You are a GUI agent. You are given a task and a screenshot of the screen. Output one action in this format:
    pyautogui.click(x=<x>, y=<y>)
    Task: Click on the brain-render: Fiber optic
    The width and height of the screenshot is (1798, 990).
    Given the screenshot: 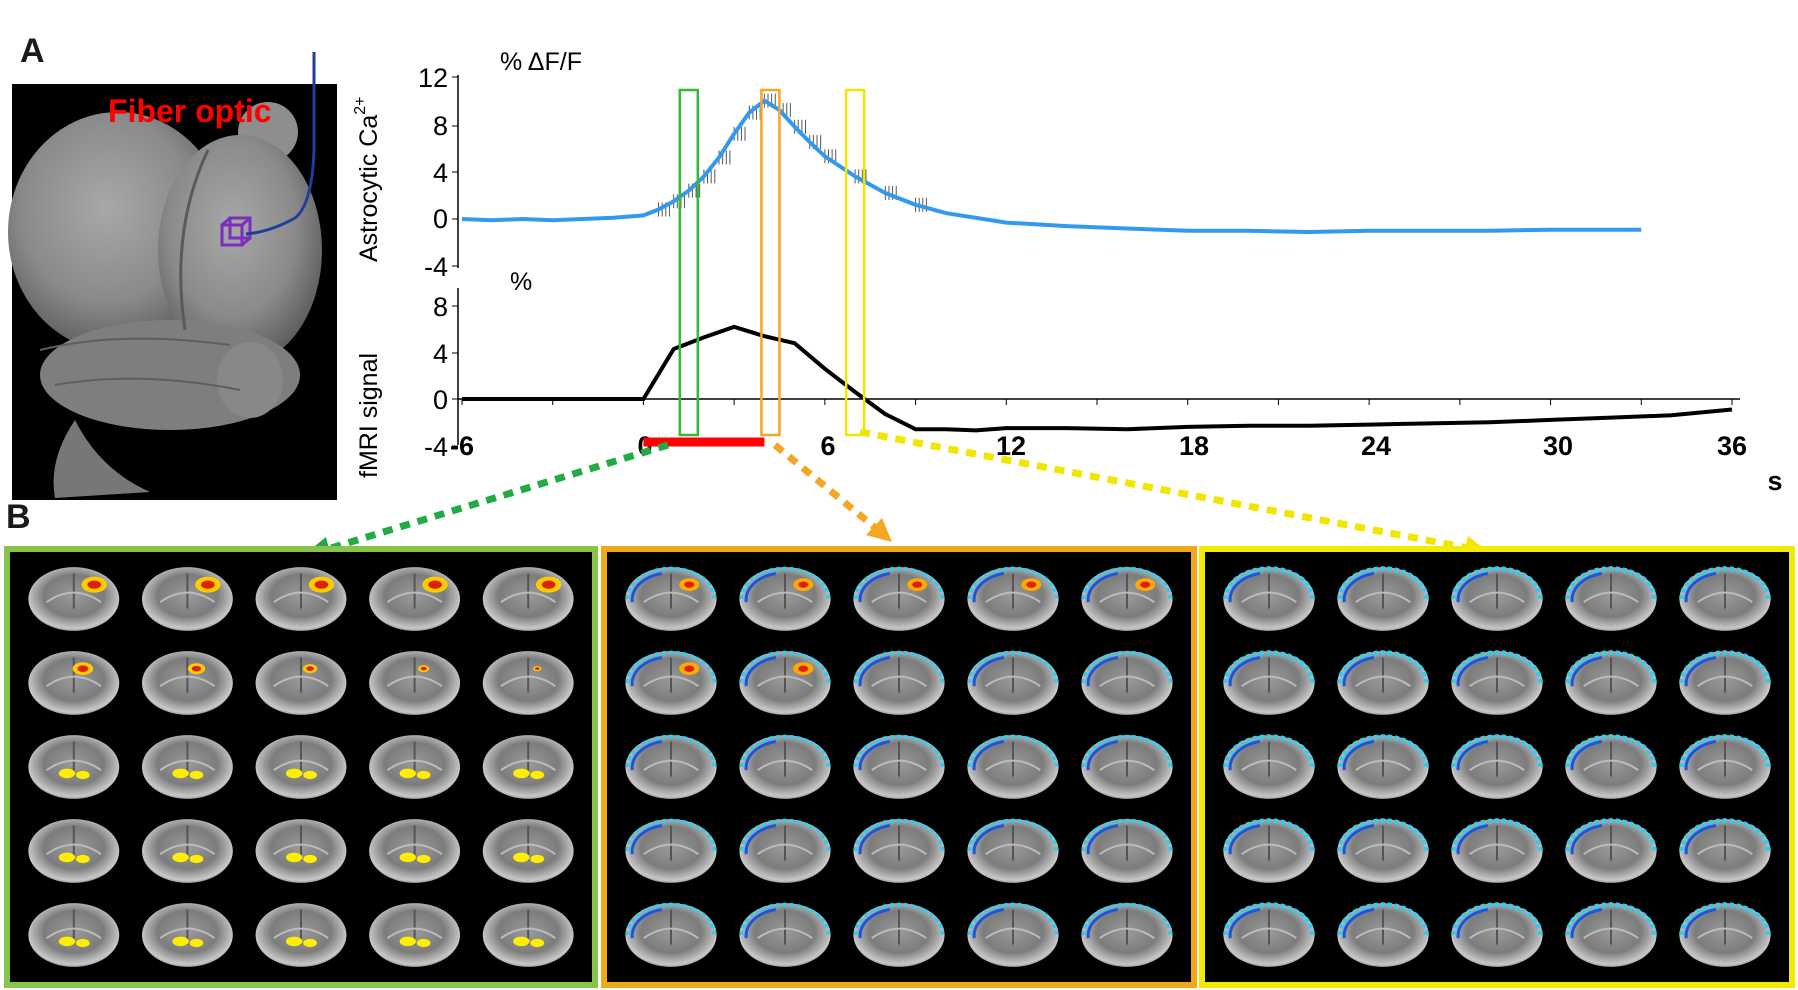 What is the action you would take?
    pyautogui.click(x=172, y=276)
    